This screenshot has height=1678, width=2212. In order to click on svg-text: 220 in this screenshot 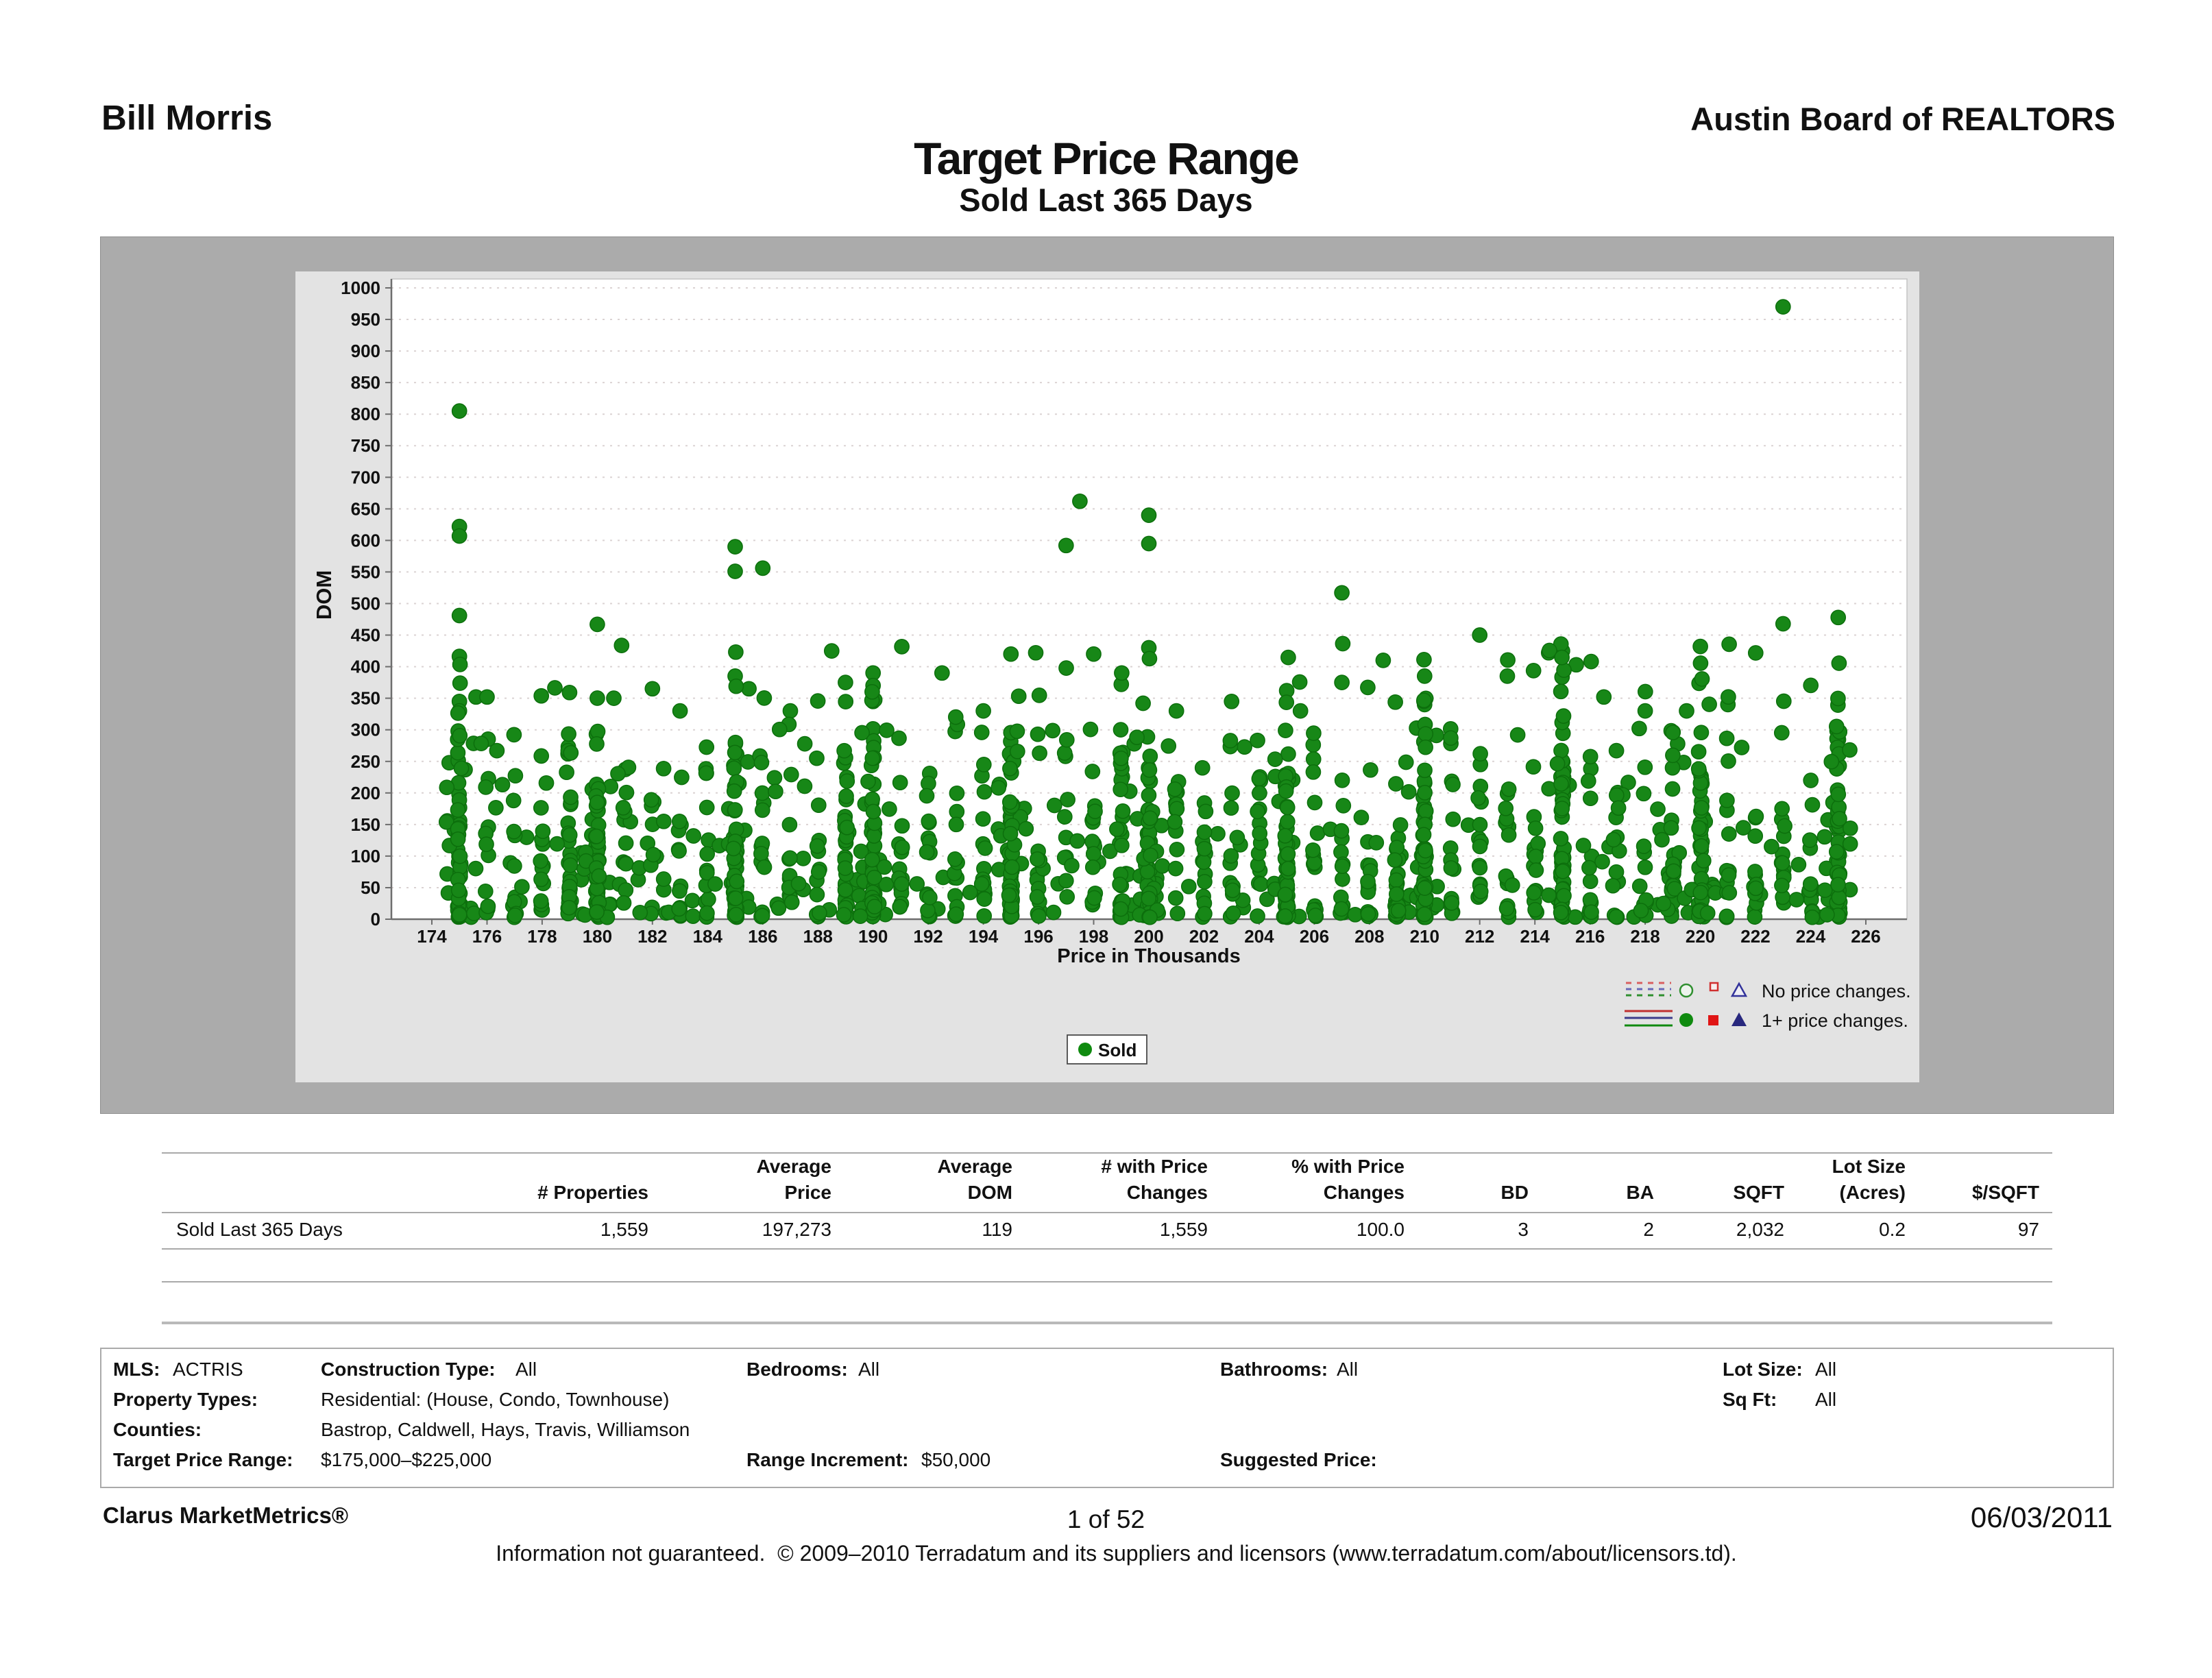, I will do `click(1701, 936)`.